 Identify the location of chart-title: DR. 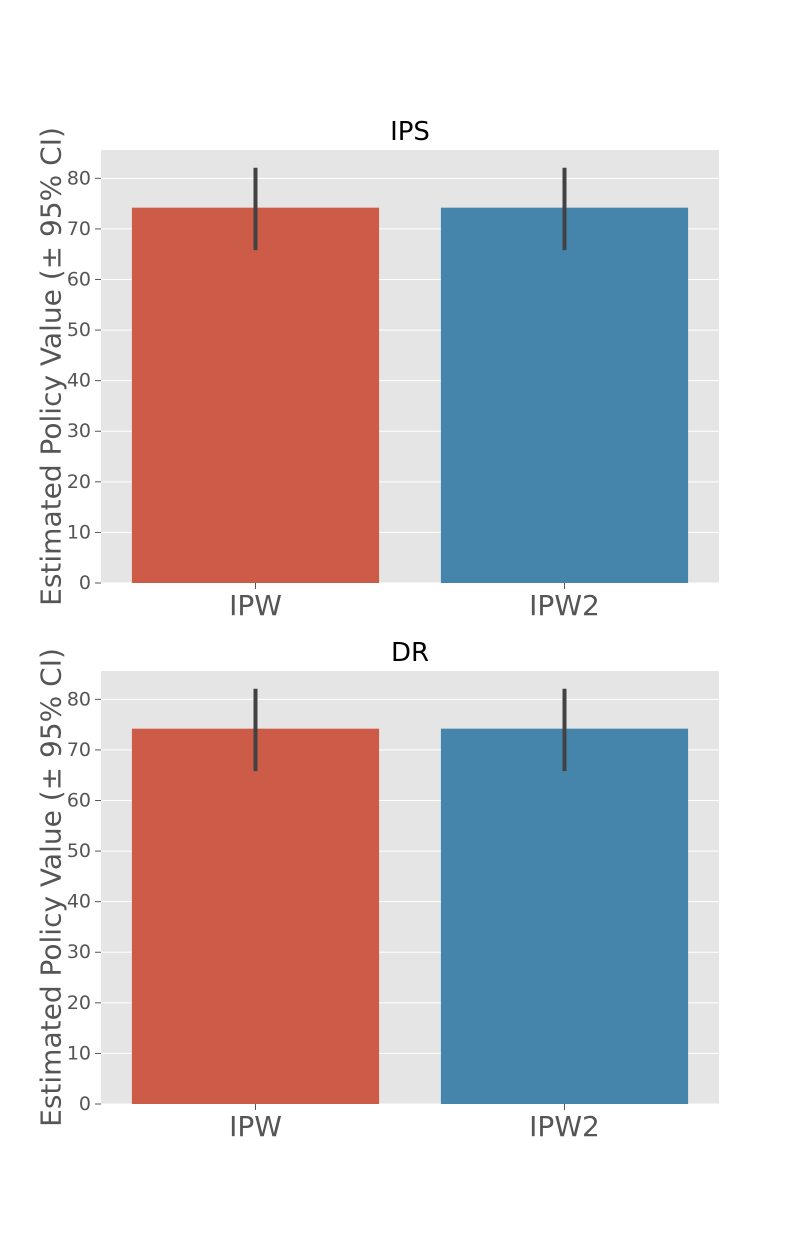
(410, 653).